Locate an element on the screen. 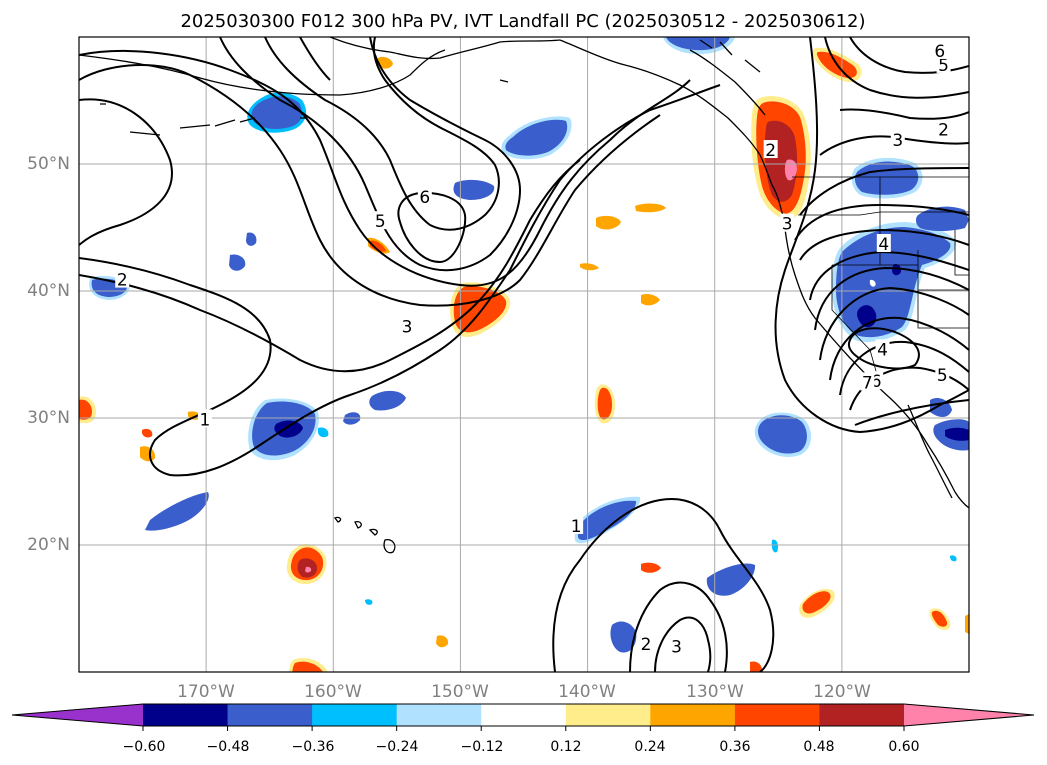  colorbar-overflow-arrow is located at coordinates (969, 715).